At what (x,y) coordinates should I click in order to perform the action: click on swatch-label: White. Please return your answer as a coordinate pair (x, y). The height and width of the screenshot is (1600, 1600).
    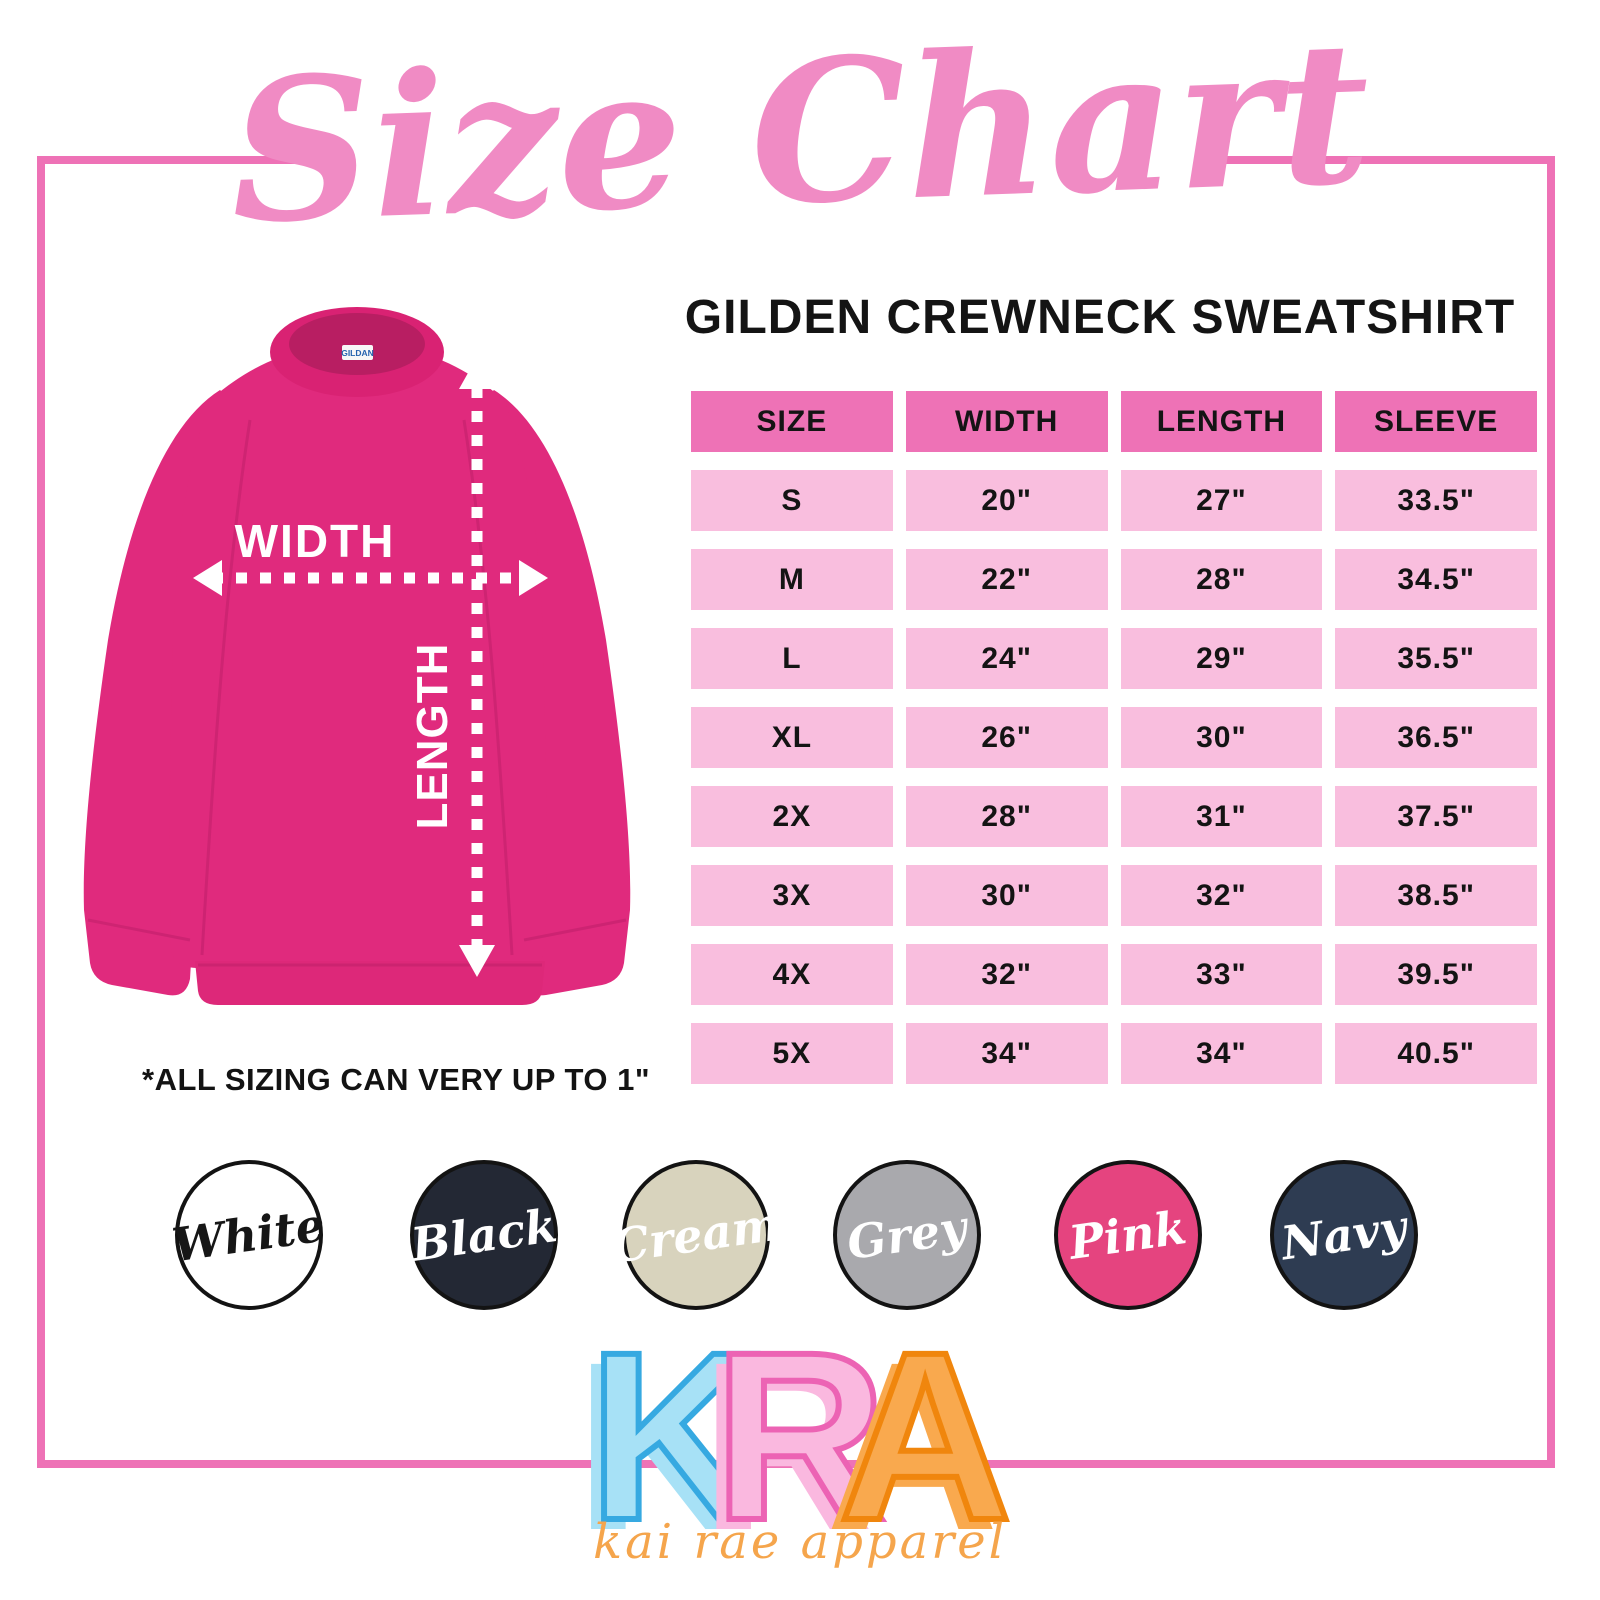
    Looking at the image, I should click on (249, 1235).